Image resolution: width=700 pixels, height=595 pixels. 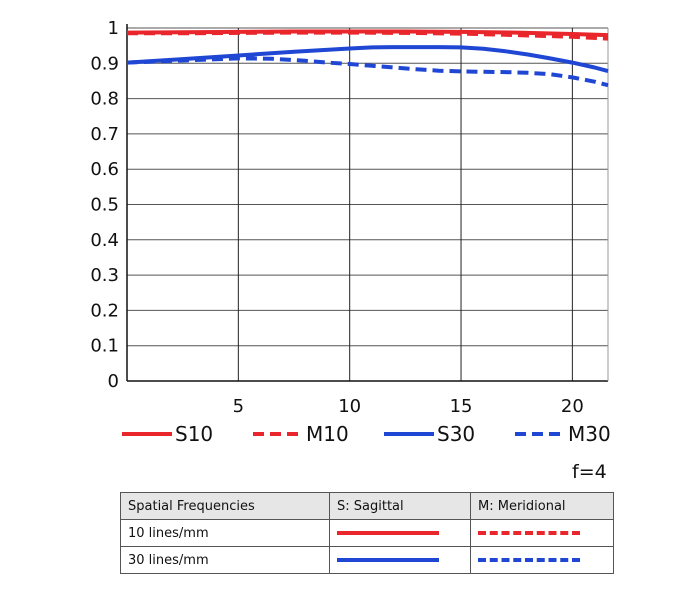 What do you see at coordinates (388, 533) in the screenshot?
I see `red-solid-line-icon` at bounding box center [388, 533].